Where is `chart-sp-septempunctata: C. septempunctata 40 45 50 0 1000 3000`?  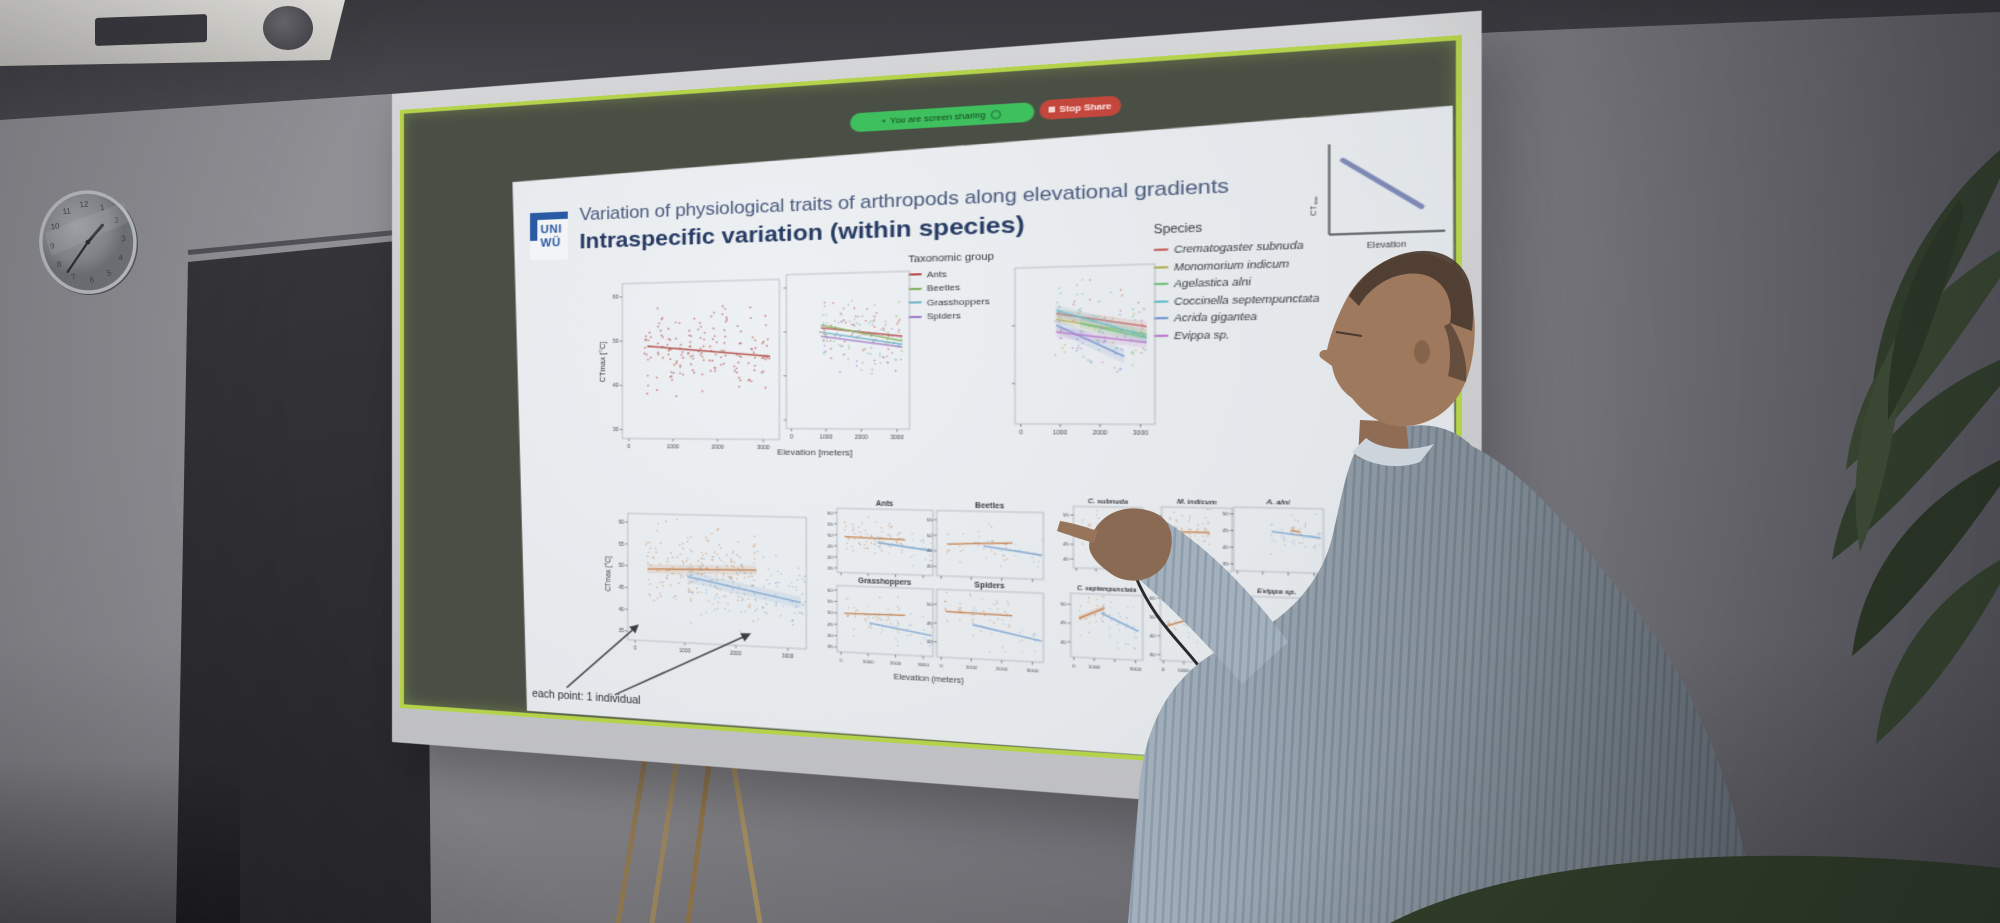 chart-sp-septempunctata: C. septempunctata 40 45 50 0 1000 3000 is located at coordinates (1104, 629).